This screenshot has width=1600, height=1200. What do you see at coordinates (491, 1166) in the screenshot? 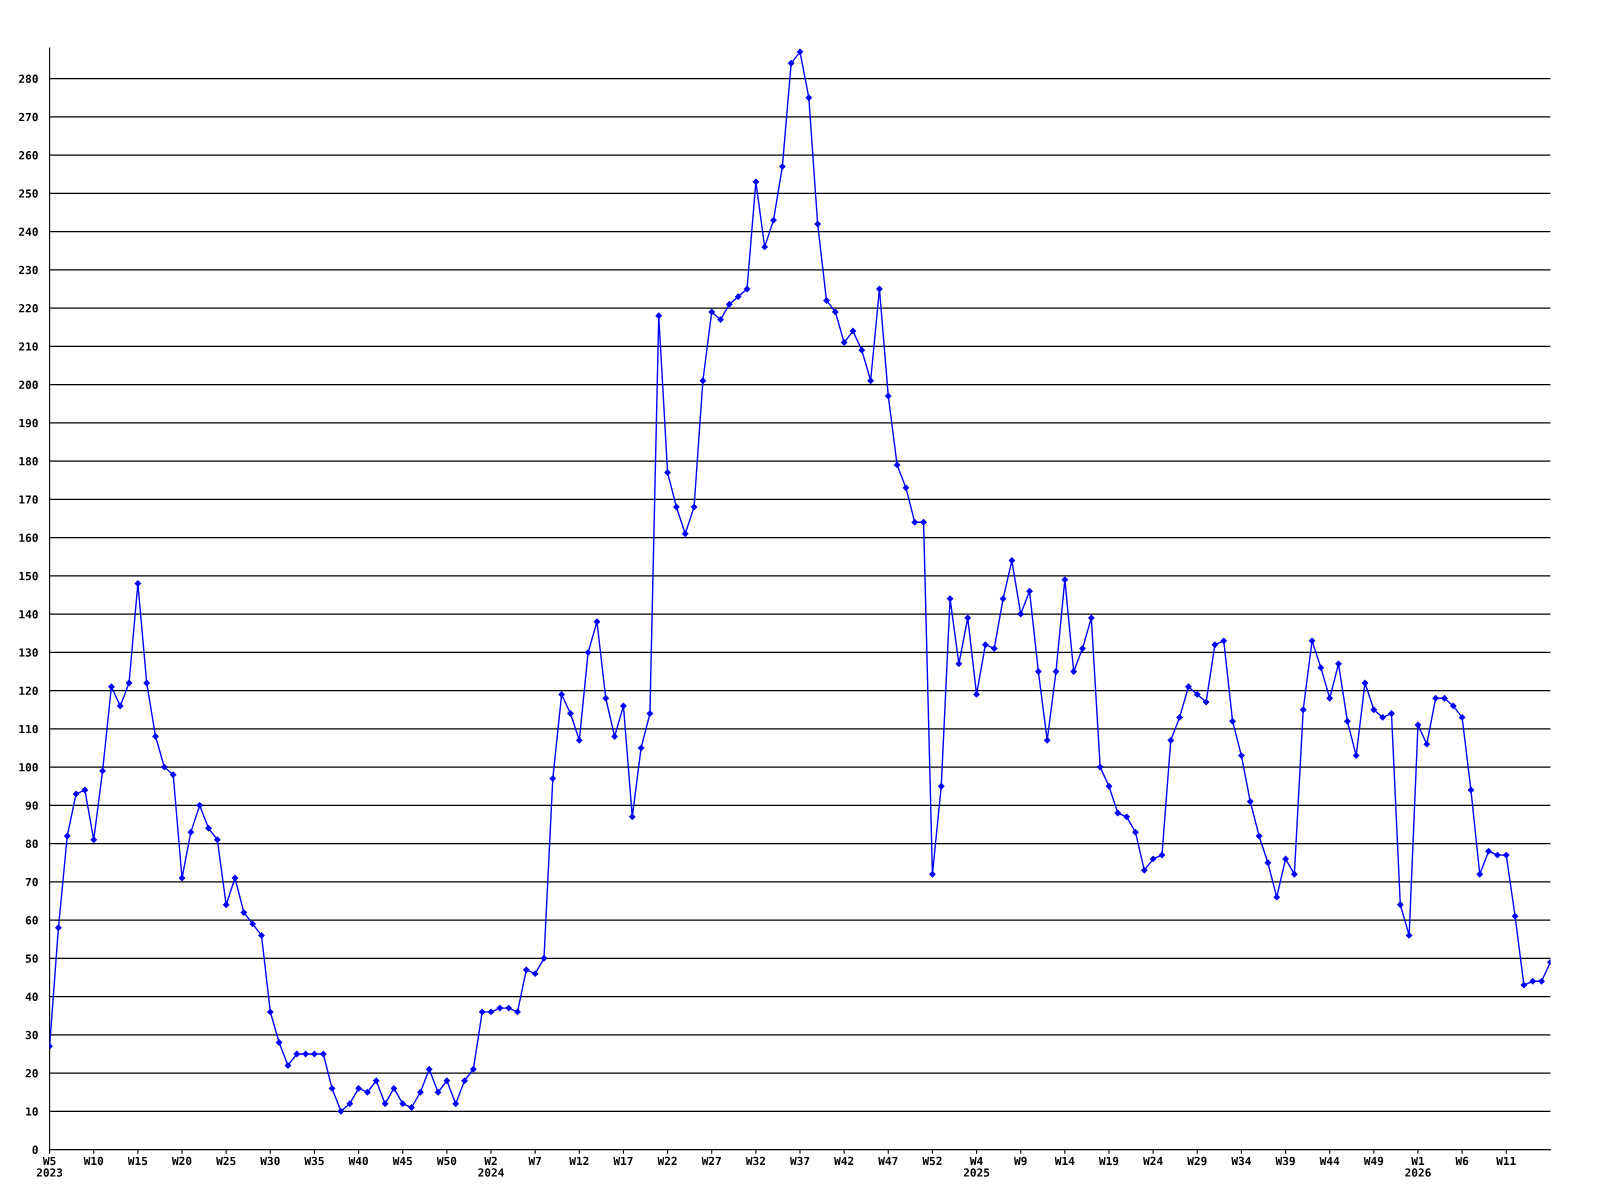
I see `x-tick-label: W2 2024` at bounding box center [491, 1166].